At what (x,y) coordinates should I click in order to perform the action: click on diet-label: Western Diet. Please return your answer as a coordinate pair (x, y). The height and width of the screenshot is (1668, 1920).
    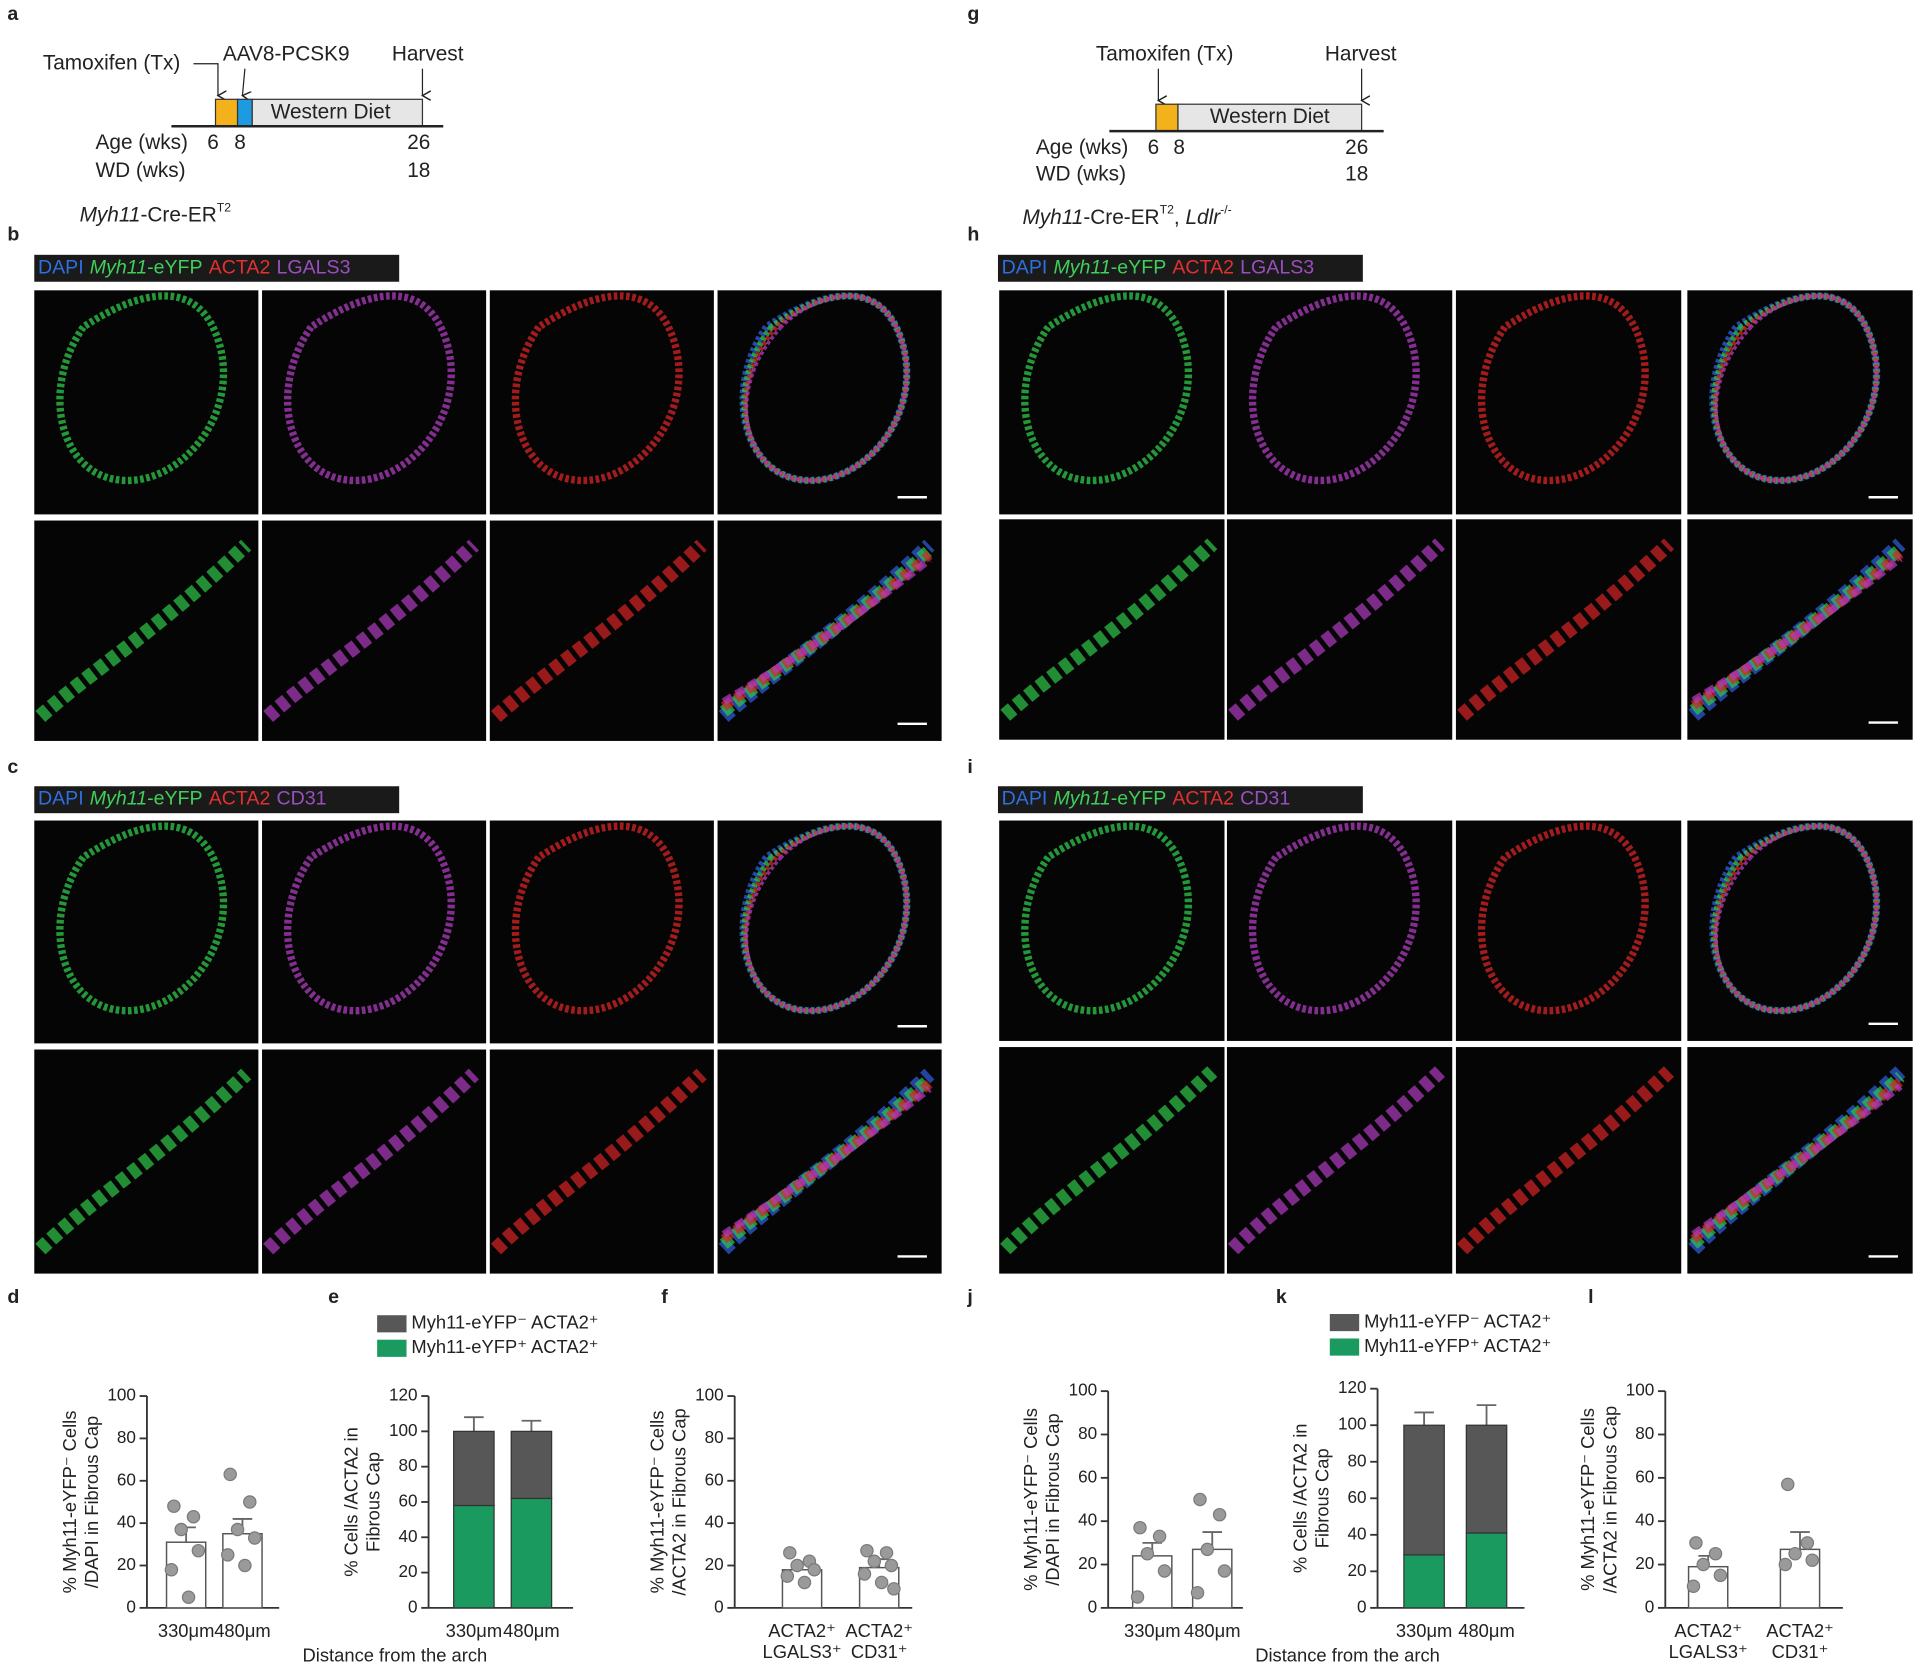
    Looking at the image, I should click on (1270, 116).